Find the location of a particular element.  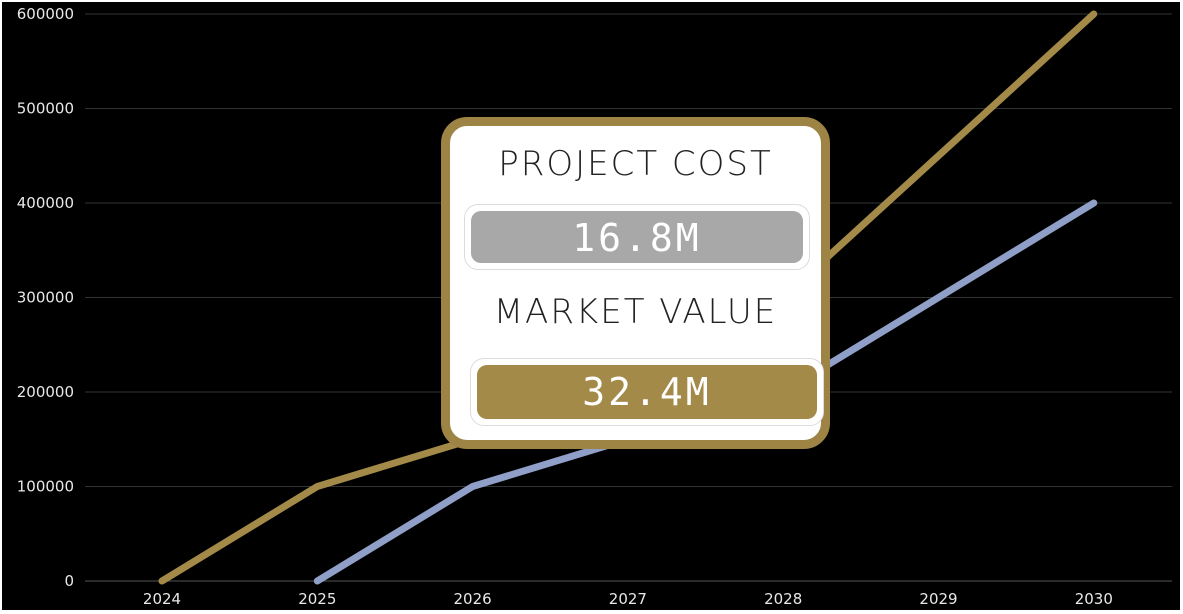

y-axis-ticks: 0 100000 200000 300000 400000 500000 600000 is located at coordinates (45, 297).